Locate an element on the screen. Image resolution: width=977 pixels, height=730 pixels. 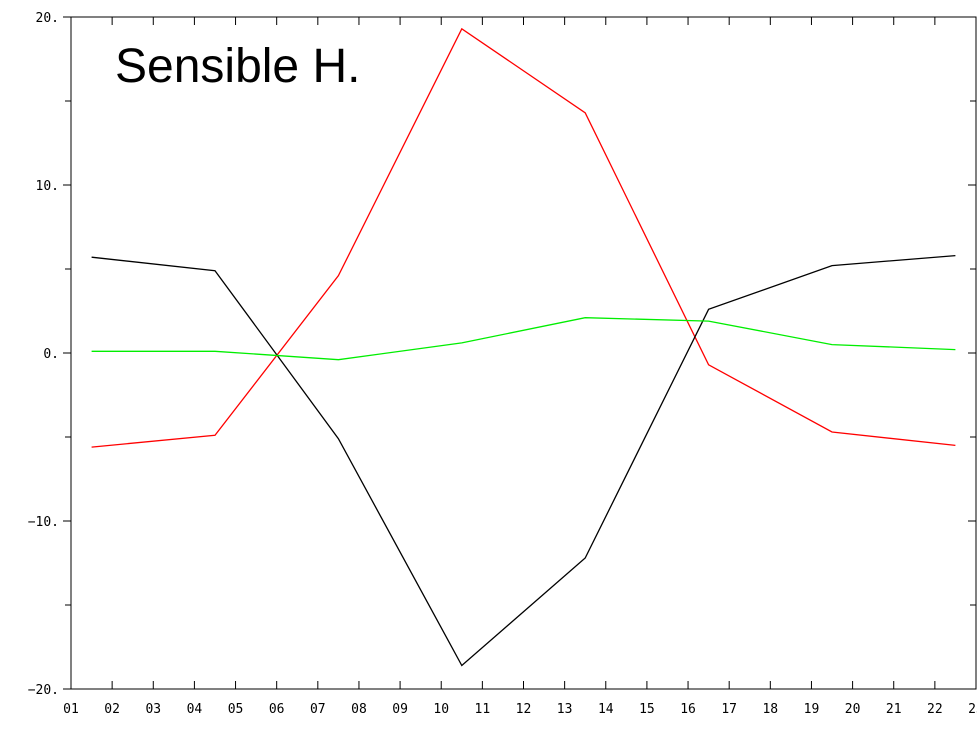
x-tick-label: 18 is located at coordinates (770, 709).